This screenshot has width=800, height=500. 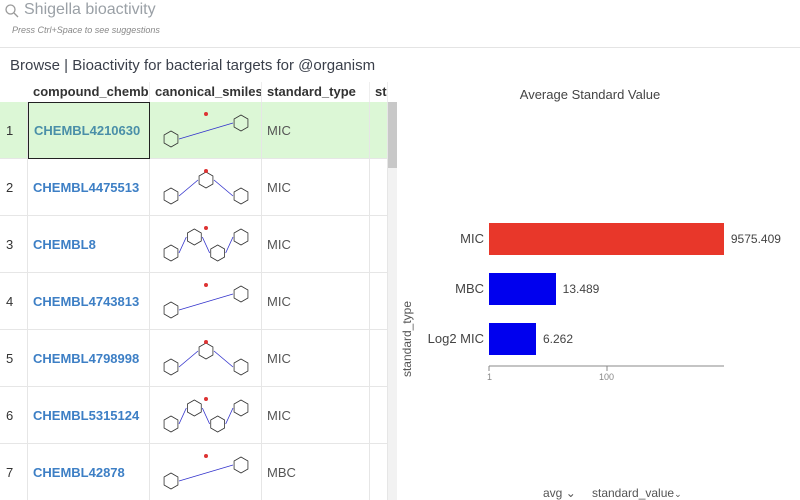 I want to click on table-row: 7 CHEMBL42878 MBC, so click(x=194, y=472).